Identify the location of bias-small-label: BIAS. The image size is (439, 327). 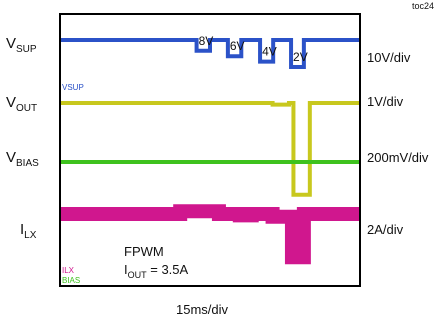
(71, 280).